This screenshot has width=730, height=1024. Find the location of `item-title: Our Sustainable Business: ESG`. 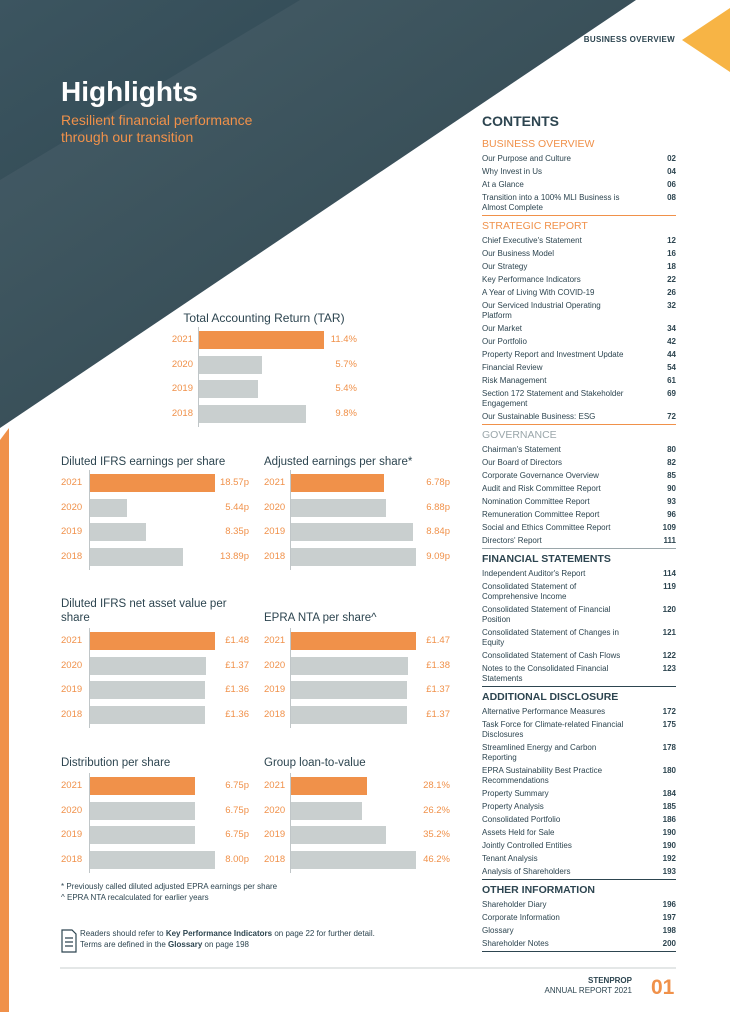

item-title: Our Sustainable Business: ESG is located at coordinates (539, 416).